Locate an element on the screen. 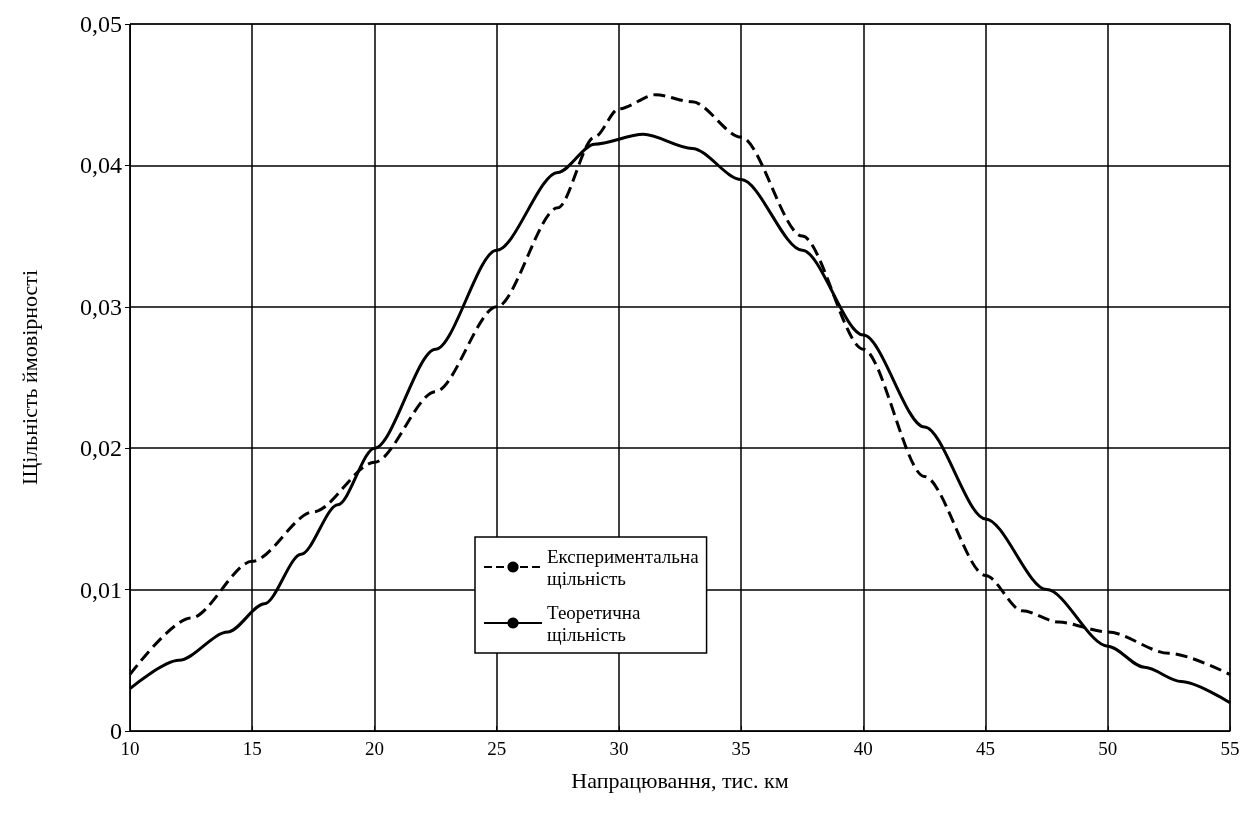 Image resolution: width=1243 pixels, height=819 pixels. x-tick-label: 15 is located at coordinates (252, 748).